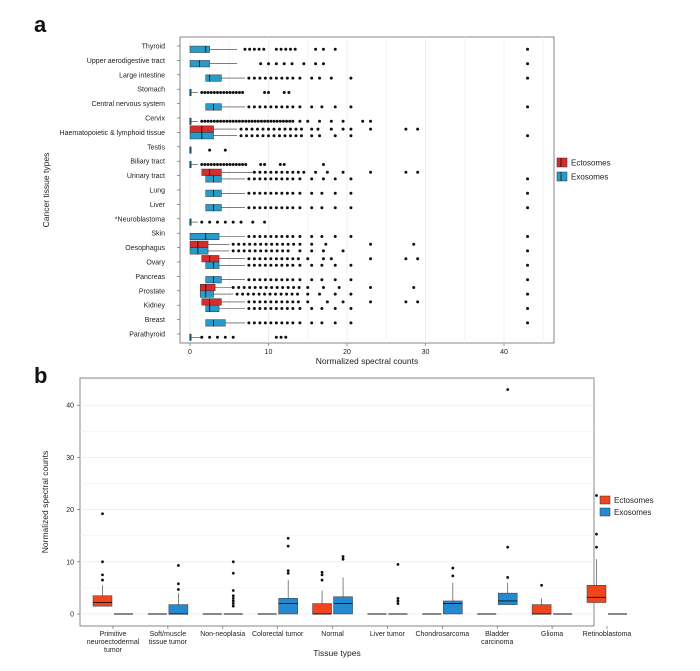 The image size is (700, 671). I want to click on panel-b-category-label-chondrosarcoma: Chondrosarcoma, so click(442, 634).